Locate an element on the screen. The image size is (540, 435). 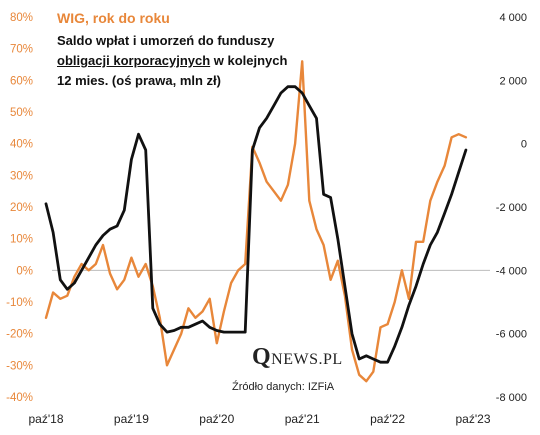
right-axis-ticks: 4 000 2 000 0 -2 000 -4 000 -6 000 -8 000 is located at coordinates (511, 208).